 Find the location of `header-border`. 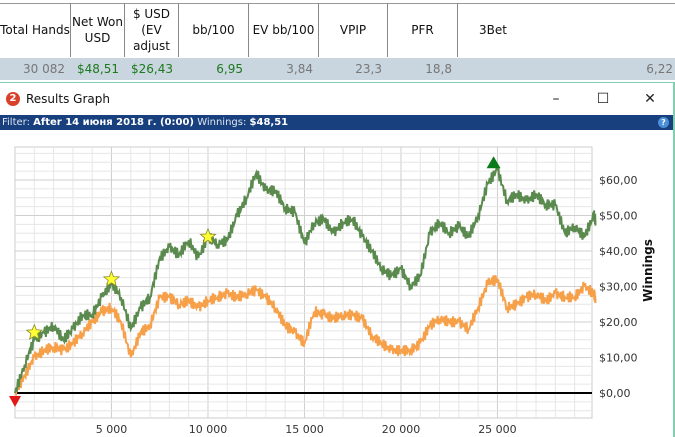

header-border is located at coordinates (337, 3).